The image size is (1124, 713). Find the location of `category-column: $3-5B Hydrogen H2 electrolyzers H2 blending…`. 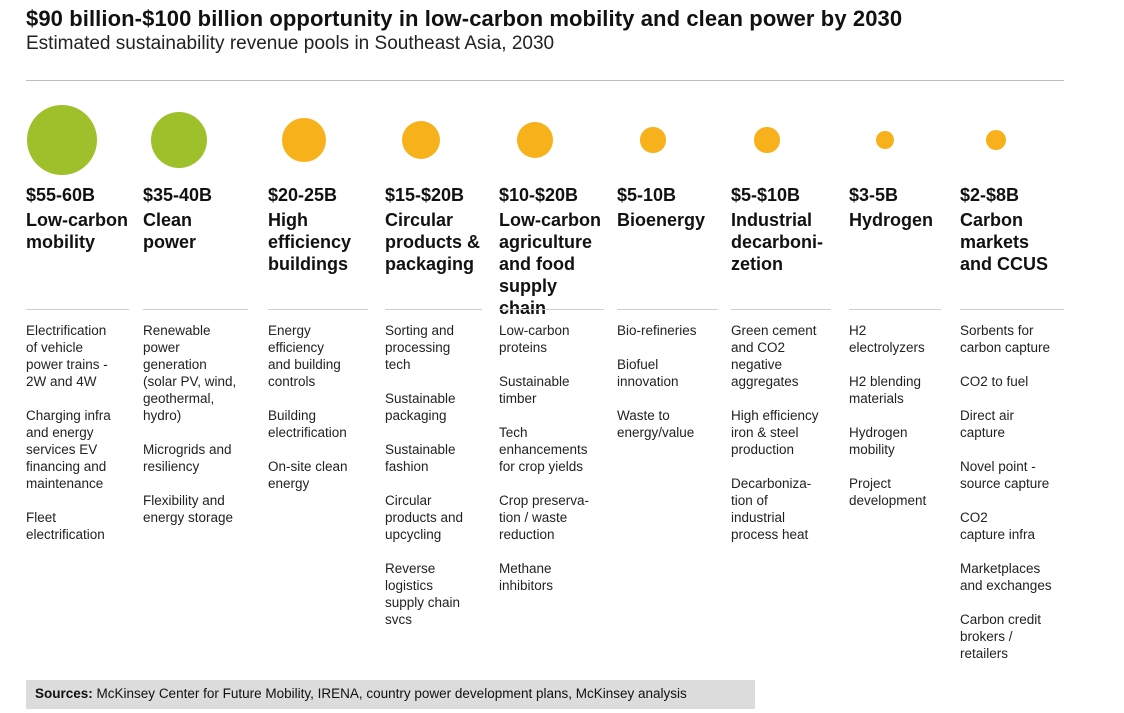

category-column: $3-5B Hydrogen H2 electrolyzers H2 blending… is located at coordinates (895, 304).